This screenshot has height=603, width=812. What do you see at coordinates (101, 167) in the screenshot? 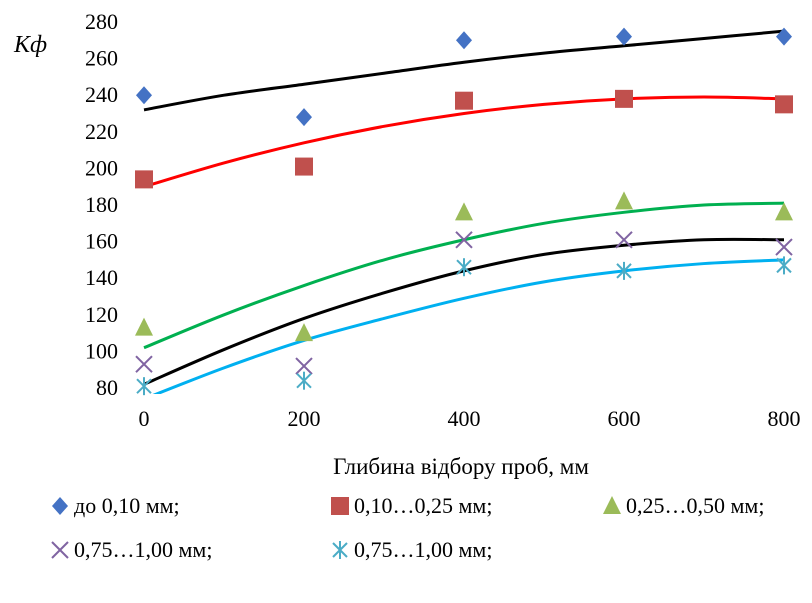
I see `y-tick-label: 200` at bounding box center [101, 167].